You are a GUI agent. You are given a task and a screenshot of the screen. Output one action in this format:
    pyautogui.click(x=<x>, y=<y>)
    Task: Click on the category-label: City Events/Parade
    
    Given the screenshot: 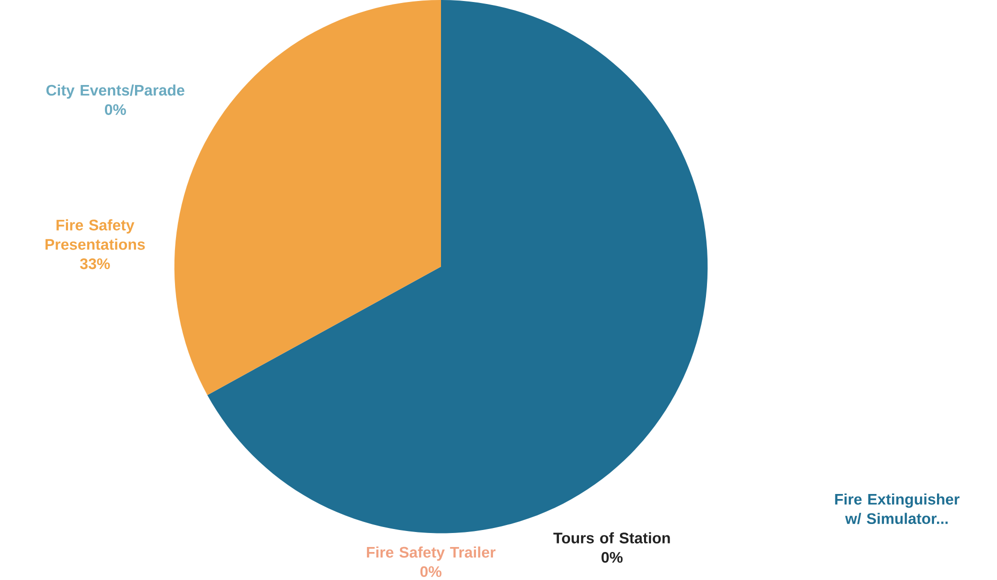 What is the action you would take?
    pyautogui.click(x=115, y=91)
    